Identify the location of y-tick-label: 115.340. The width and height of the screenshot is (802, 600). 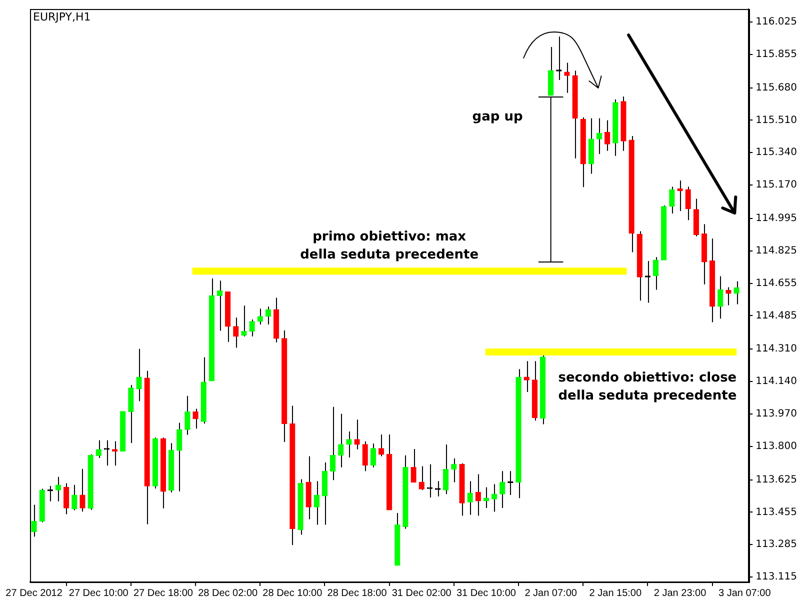
(777, 152).